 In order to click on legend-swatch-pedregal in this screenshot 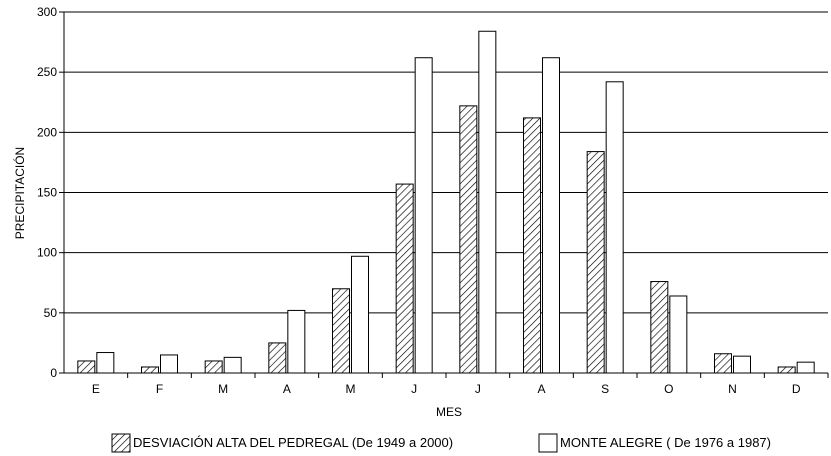, I will do `click(121, 443)`.